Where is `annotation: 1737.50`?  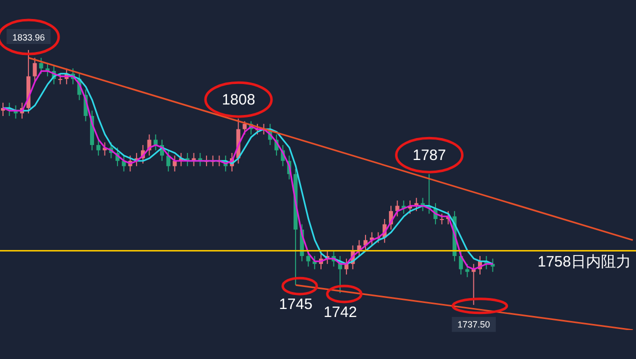 annotation: 1737.50 is located at coordinates (474, 324).